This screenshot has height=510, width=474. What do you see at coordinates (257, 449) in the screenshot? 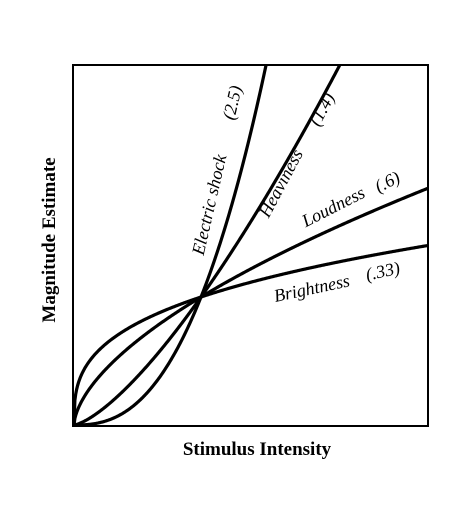
I see `x-axis-title: Stimulus Intensity` at bounding box center [257, 449].